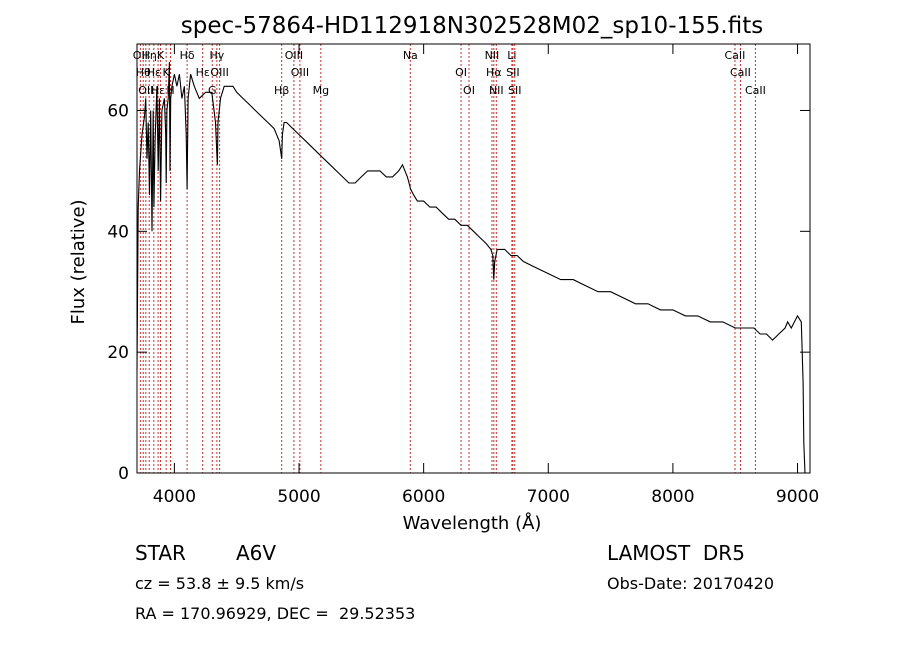 The width and height of the screenshot is (900, 649). Describe the element at coordinates (220, 583) in the screenshot. I see `cz-value: cz = 53.8 ± 9.5 km/s` at that location.